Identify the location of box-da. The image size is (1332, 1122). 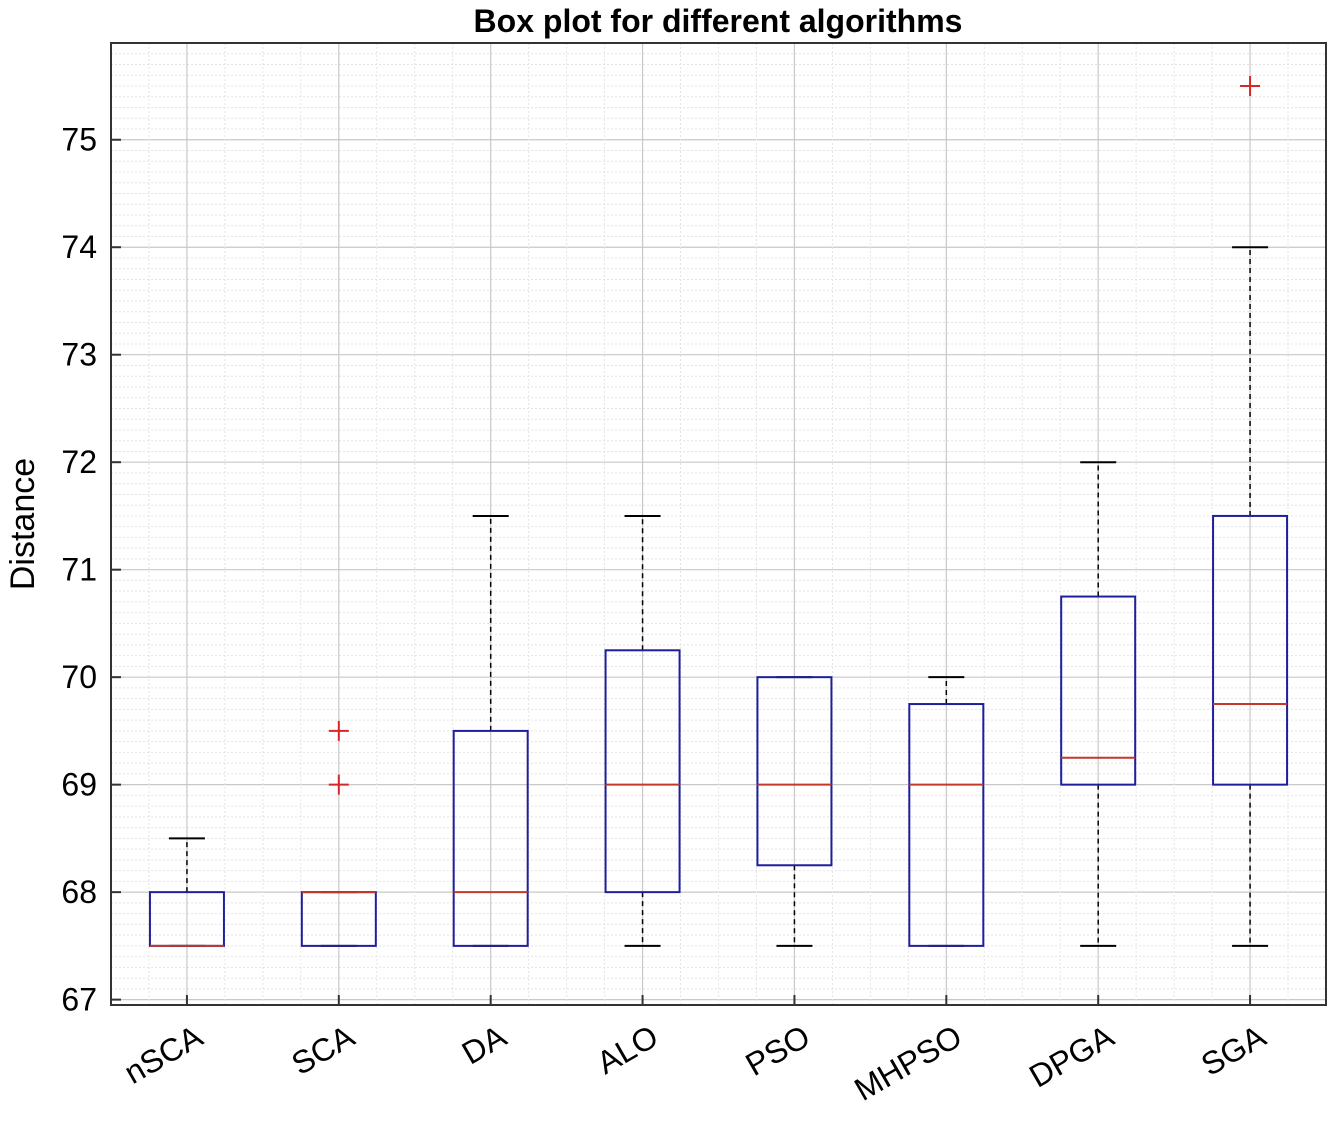
(490, 730).